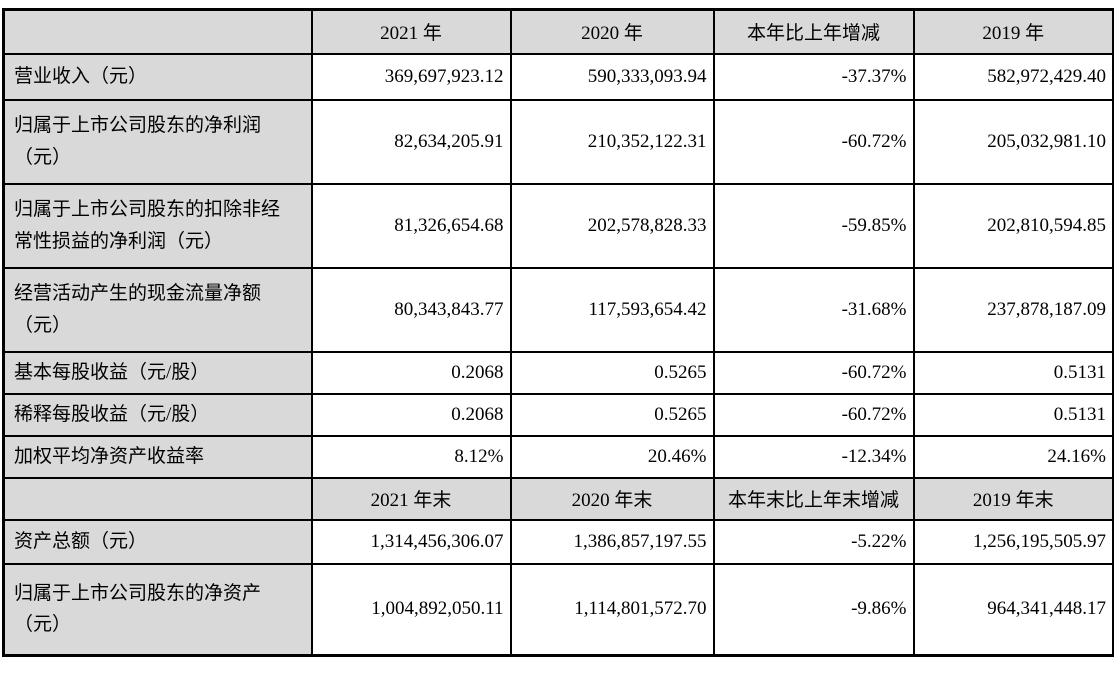 The height and width of the screenshot is (676, 1114). Describe the element at coordinates (612, 456) in the screenshot. I see `value-cell: 20.46%` at that location.